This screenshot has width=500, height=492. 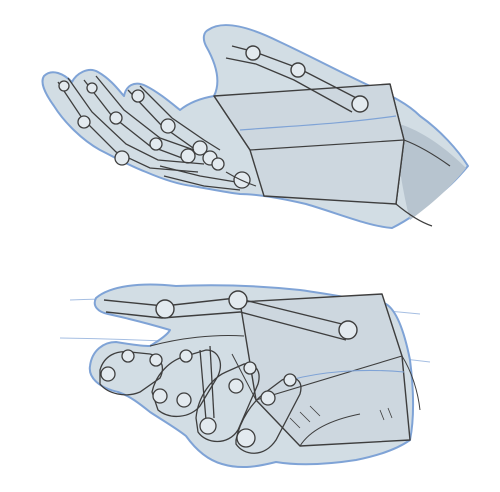 I want to click on upper-thumb, so click(x=297, y=79).